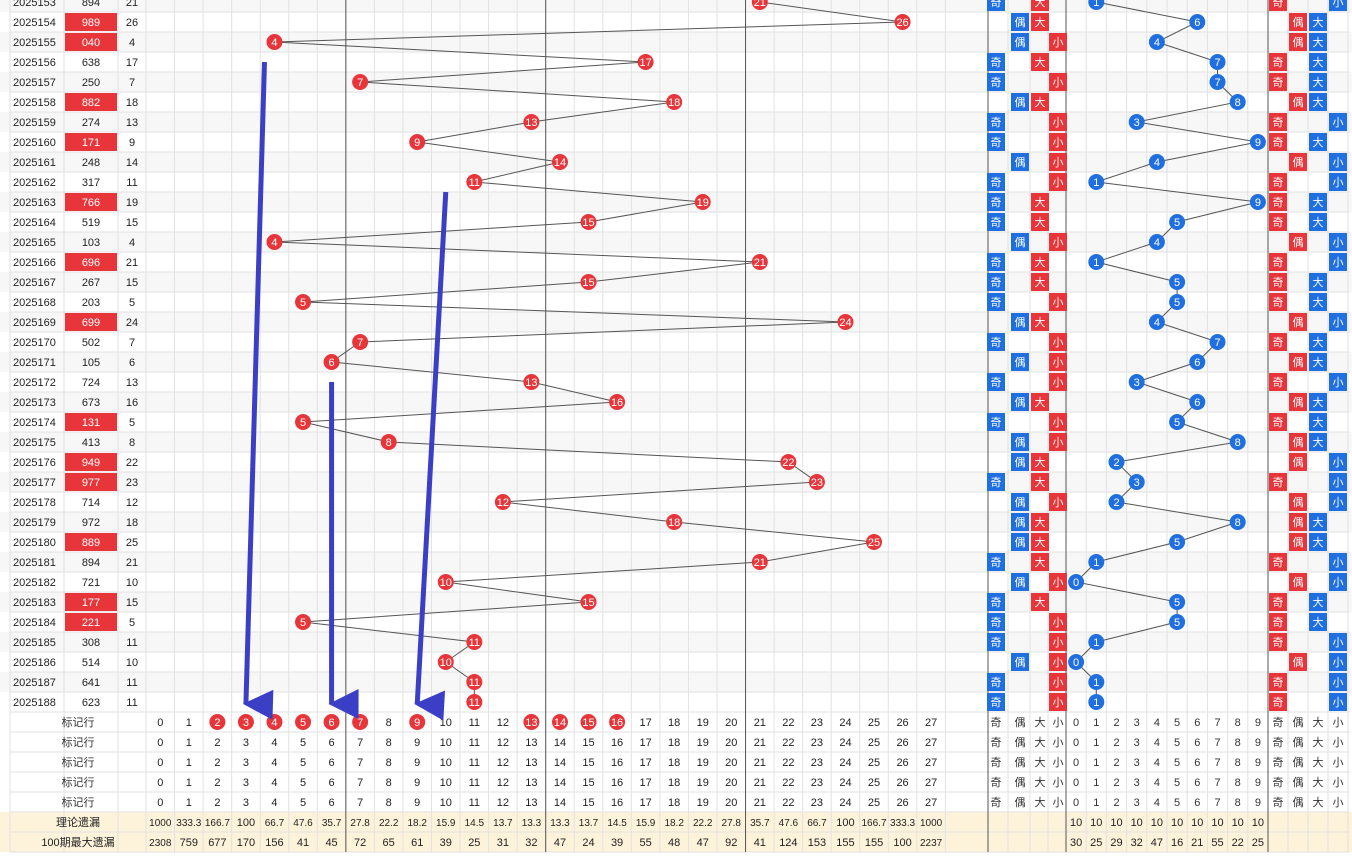  Describe the element at coordinates (474, 803) in the screenshot. I see `marker-value: 11` at that location.